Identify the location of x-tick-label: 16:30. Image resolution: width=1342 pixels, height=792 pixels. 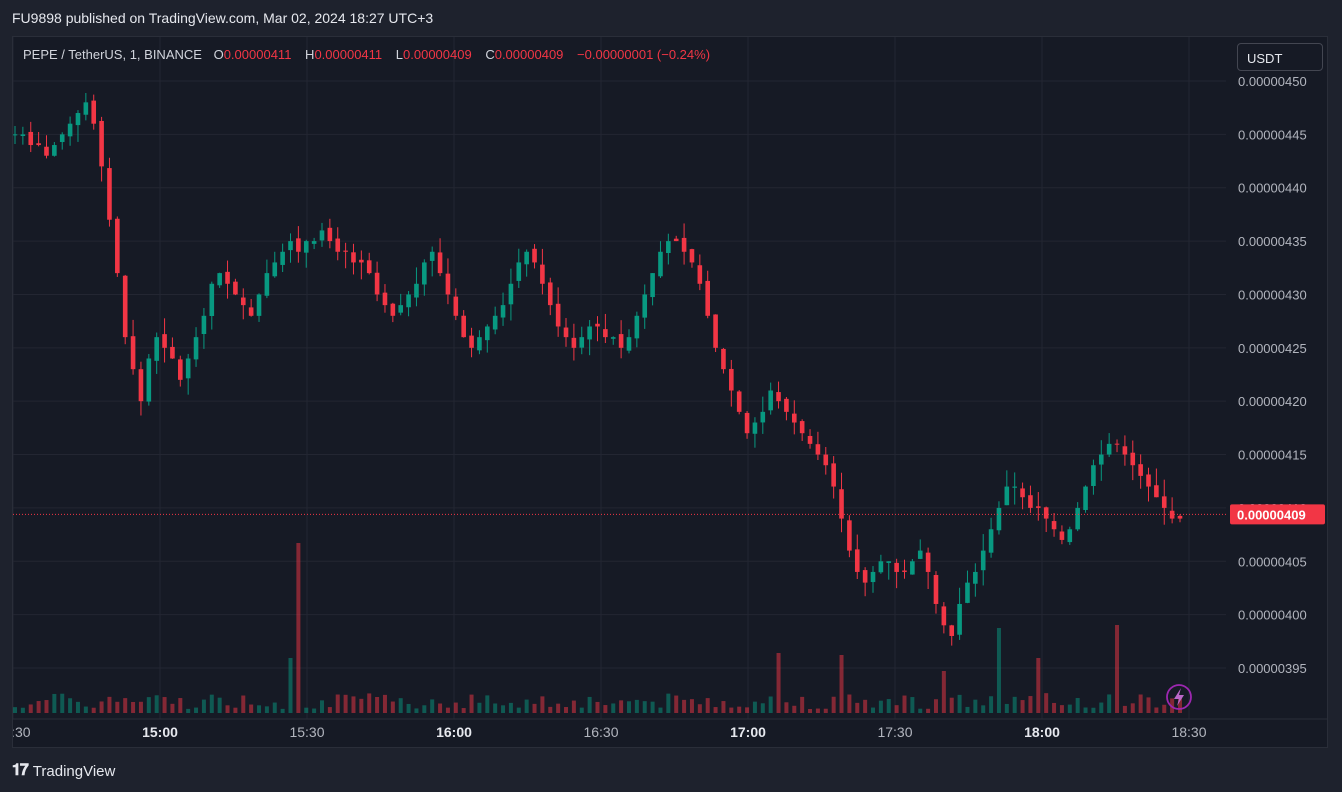
(600, 732).